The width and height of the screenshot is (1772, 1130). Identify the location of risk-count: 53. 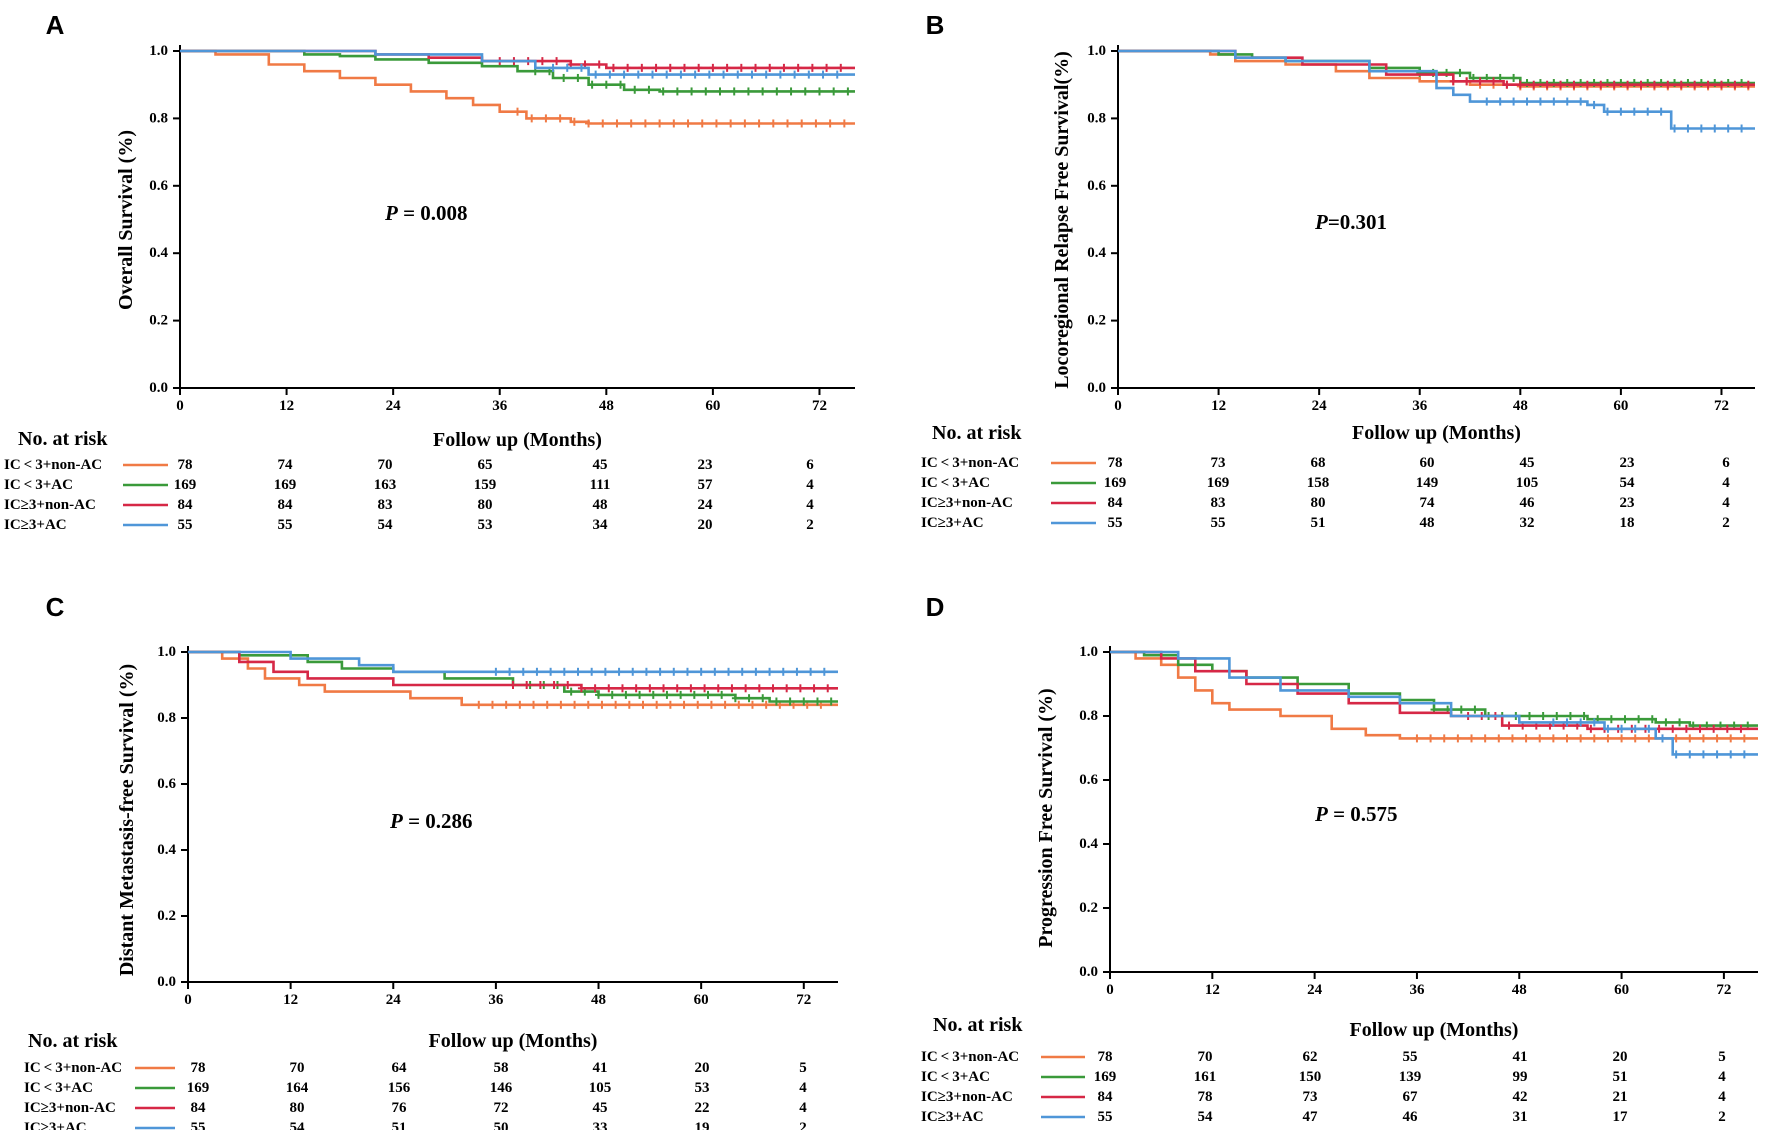
(702, 1088).